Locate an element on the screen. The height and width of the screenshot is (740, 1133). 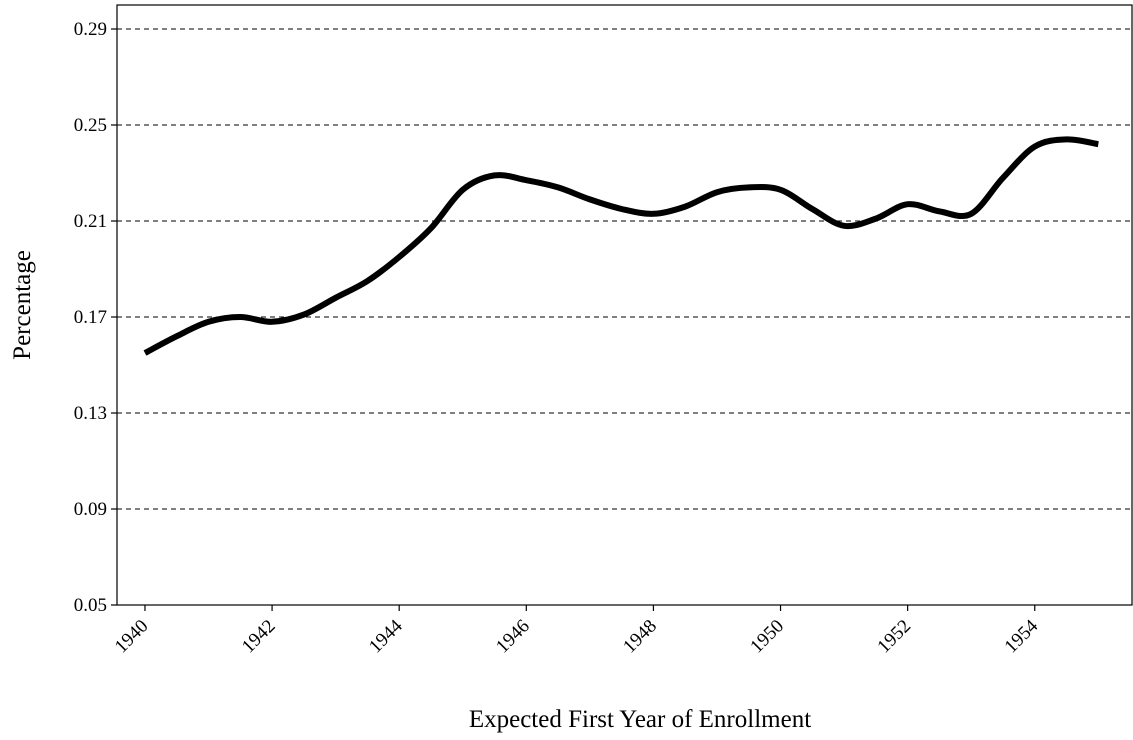
x-tick-label: 1948 is located at coordinates (640, 637).